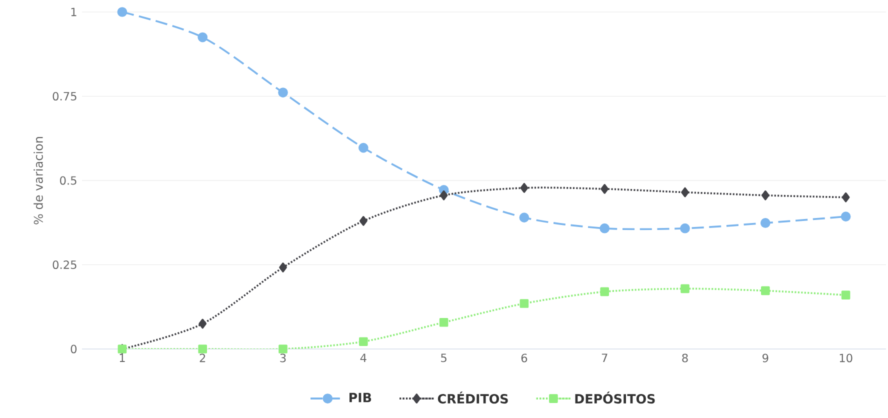 This screenshot has height=418, width=888. Describe the element at coordinates (122, 358) in the screenshot. I see `x-tick-label: 1` at that location.